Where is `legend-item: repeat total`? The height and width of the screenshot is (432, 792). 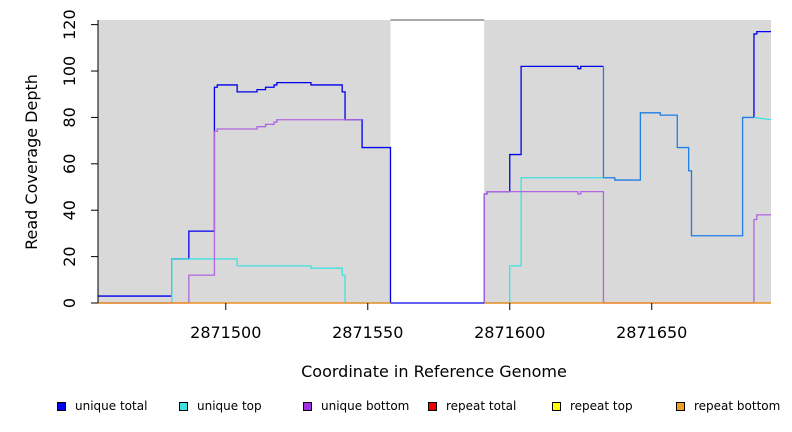 legend-item: repeat total is located at coordinates (472, 406).